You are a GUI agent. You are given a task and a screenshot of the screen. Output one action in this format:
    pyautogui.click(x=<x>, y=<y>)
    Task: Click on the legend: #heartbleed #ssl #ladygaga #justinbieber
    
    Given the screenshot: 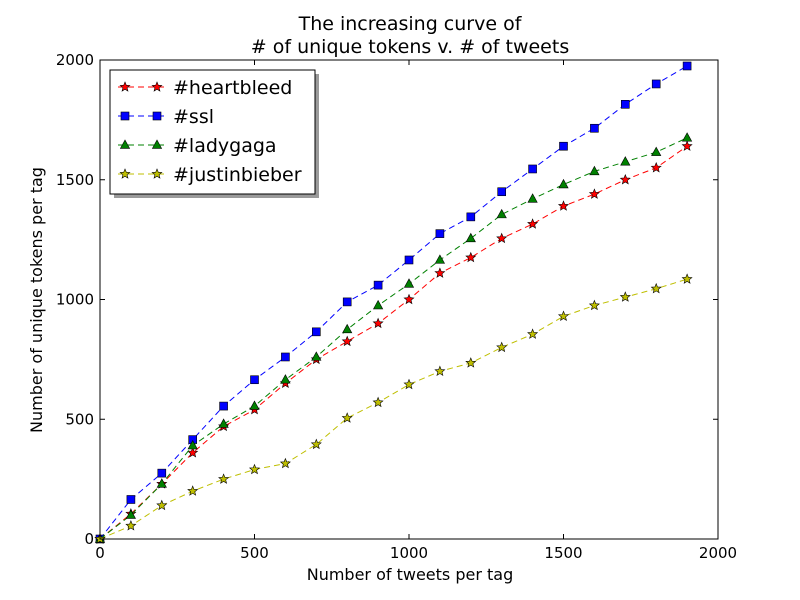 What is the action you would take?
    pyautogui.click(x=214, y=133)
    